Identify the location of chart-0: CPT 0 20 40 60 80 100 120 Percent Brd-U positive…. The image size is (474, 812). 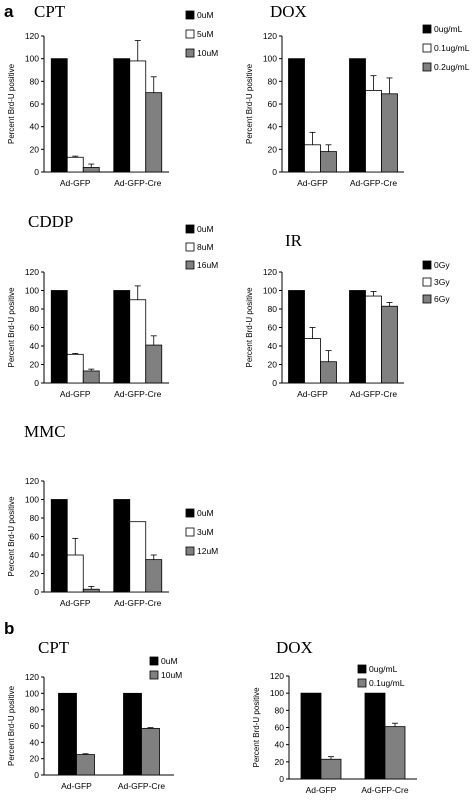
(112, 95).